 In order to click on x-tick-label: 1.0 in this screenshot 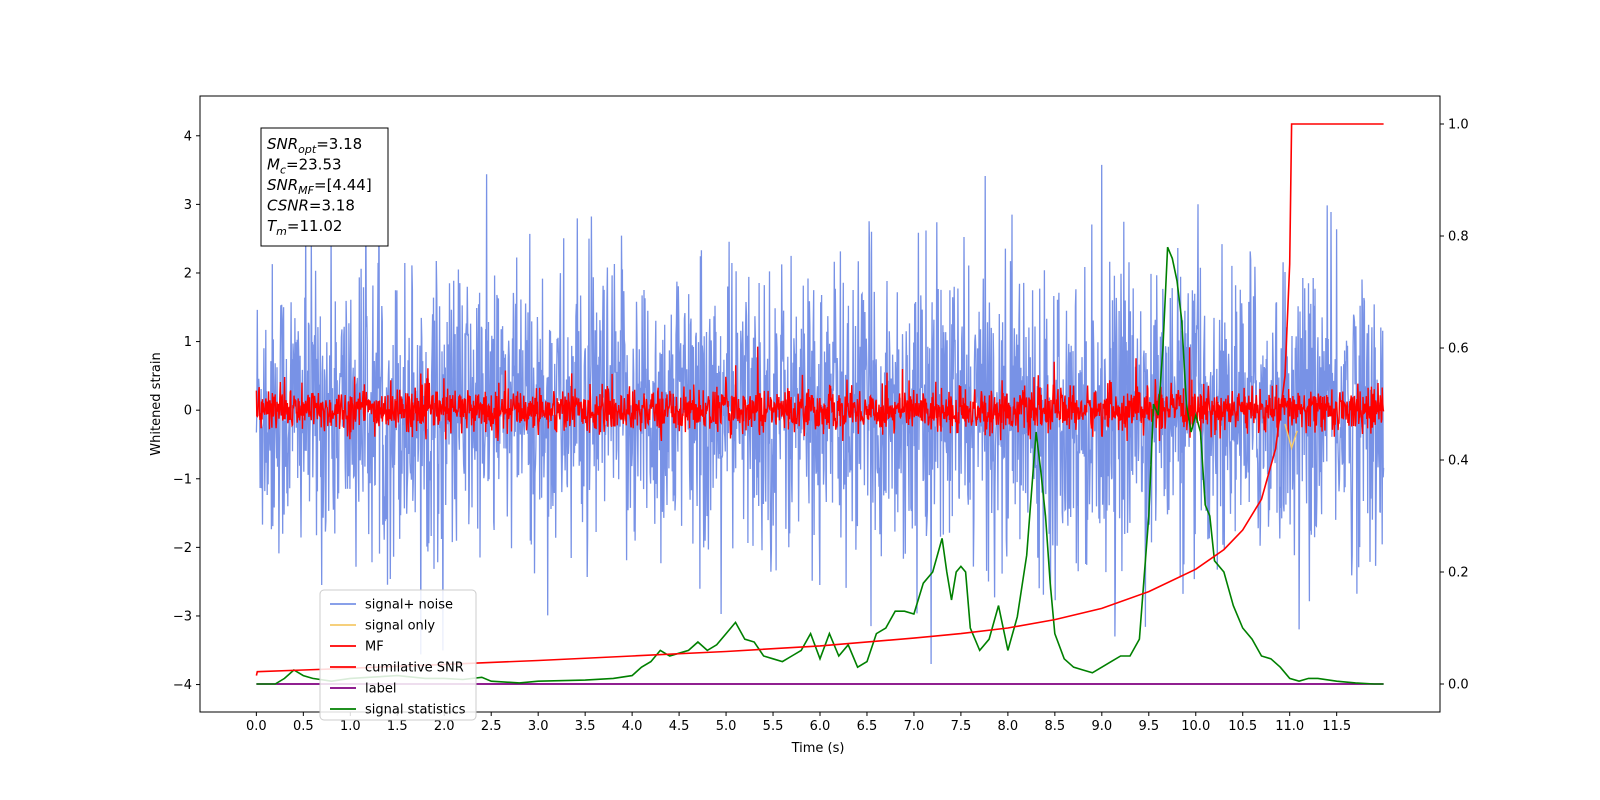, I will do `click(350, 726)`.